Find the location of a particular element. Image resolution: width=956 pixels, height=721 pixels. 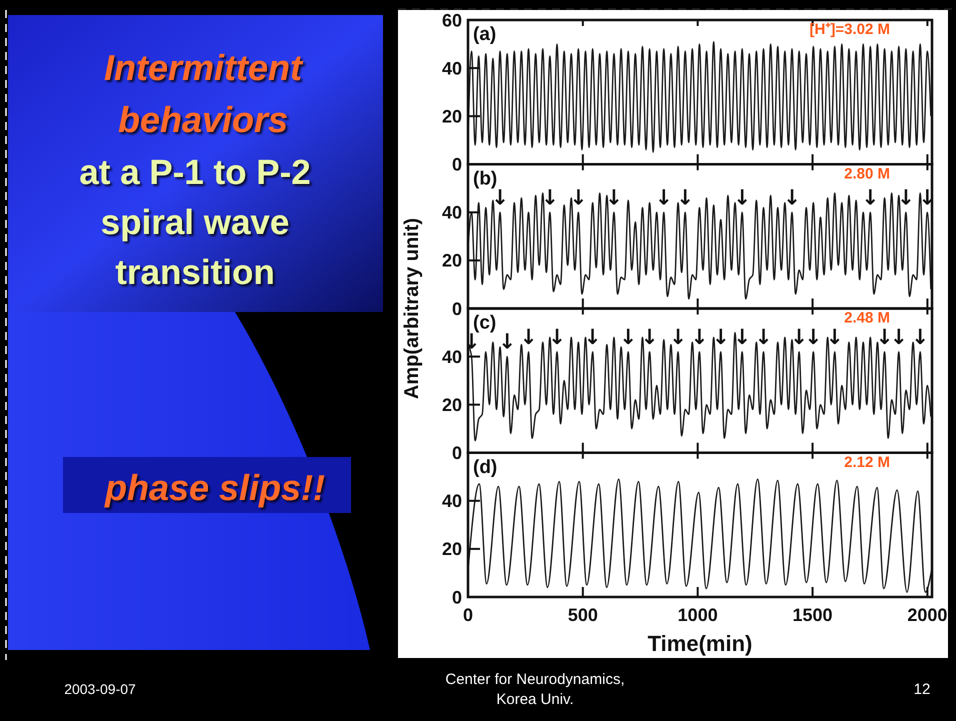

annotation: (d) is located at coordinates (485, 467).